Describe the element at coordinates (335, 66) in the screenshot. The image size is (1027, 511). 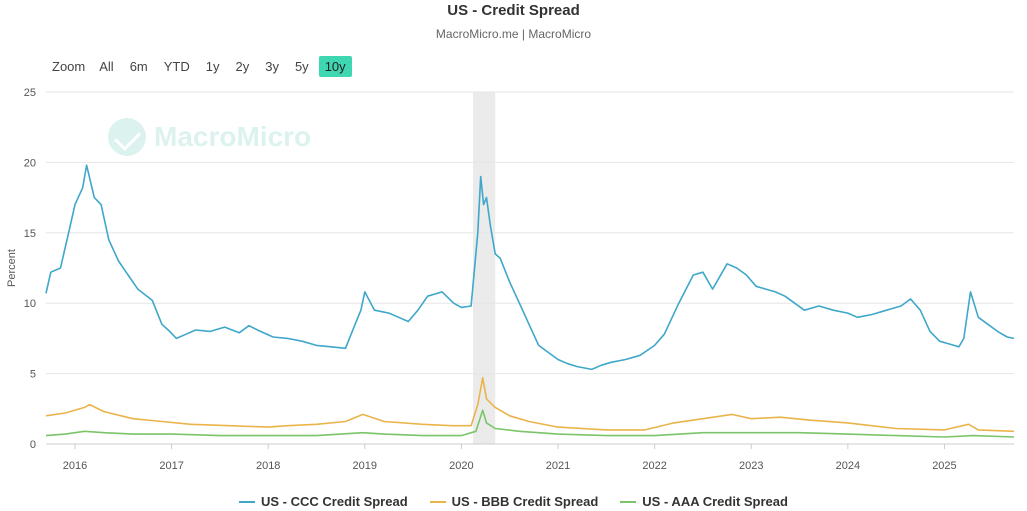
I see `zoom-button-10y: 10y` at that location.